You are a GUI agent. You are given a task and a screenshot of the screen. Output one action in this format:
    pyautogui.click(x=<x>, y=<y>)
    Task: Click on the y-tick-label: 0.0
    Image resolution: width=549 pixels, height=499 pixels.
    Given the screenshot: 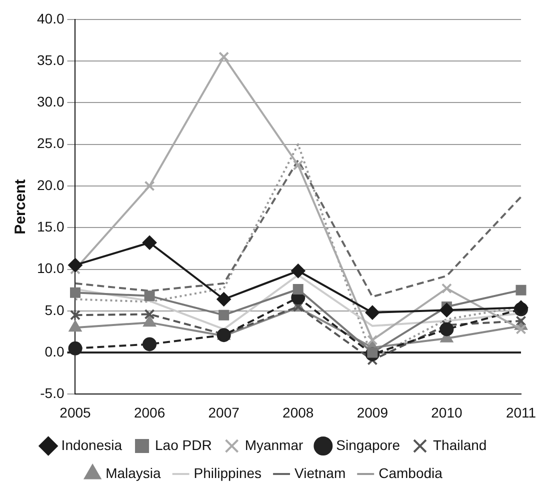 What is the action you would take?
    pyautogui.click(x=54, y=351)
    